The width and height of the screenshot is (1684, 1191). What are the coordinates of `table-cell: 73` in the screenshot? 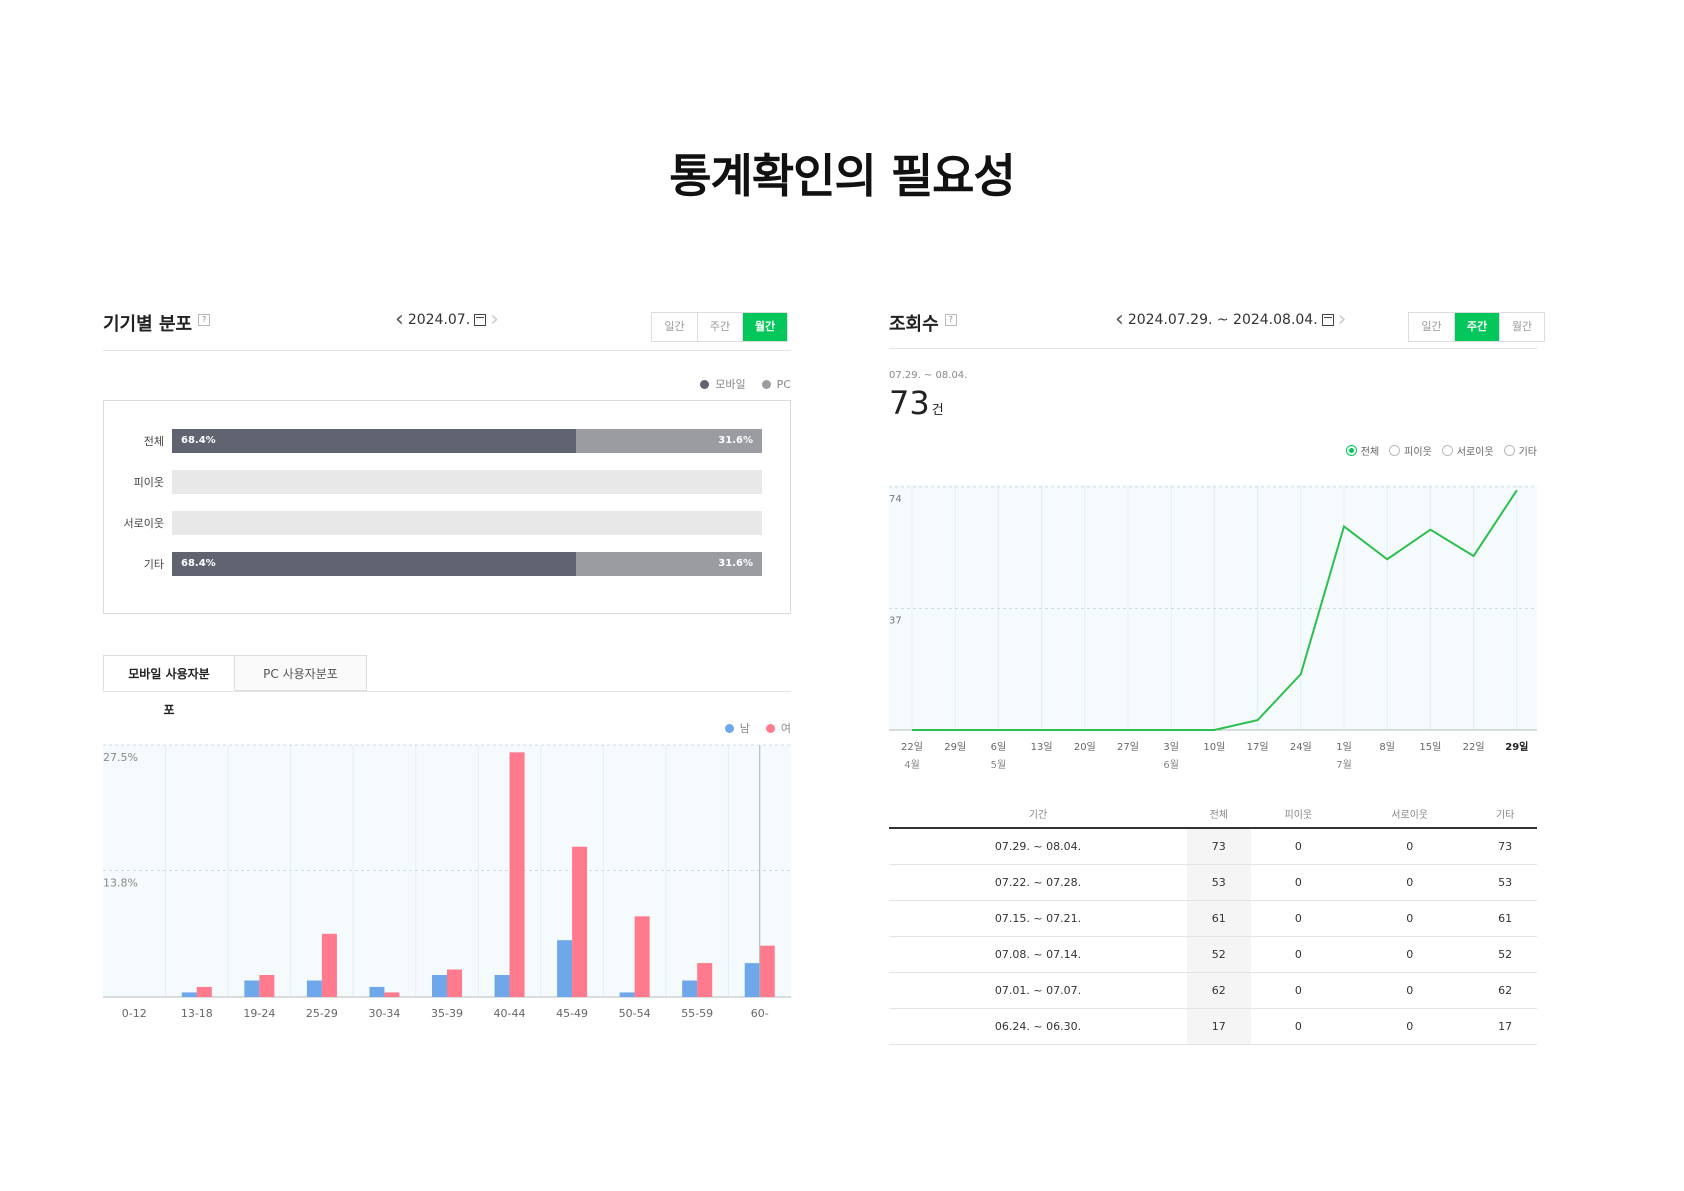 It's located at (1505, 846).